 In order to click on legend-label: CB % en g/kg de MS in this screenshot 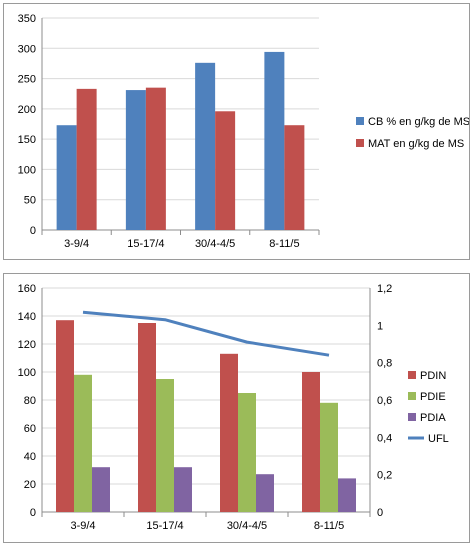, I will do `click(418, 122)`.